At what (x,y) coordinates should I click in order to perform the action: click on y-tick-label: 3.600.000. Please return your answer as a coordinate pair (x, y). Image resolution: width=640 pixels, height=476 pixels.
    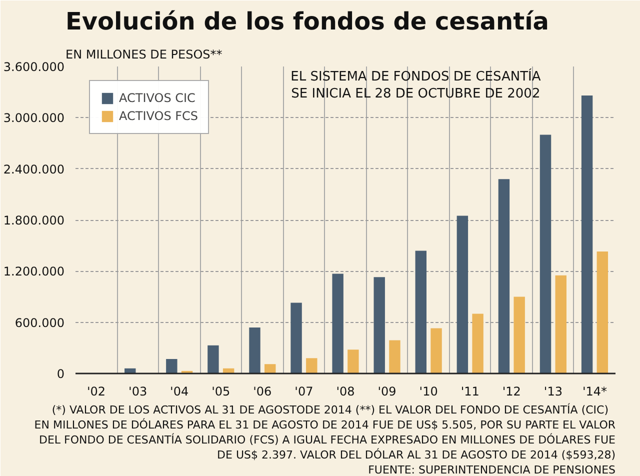
    Looking at the image, I should click on (34, 67).